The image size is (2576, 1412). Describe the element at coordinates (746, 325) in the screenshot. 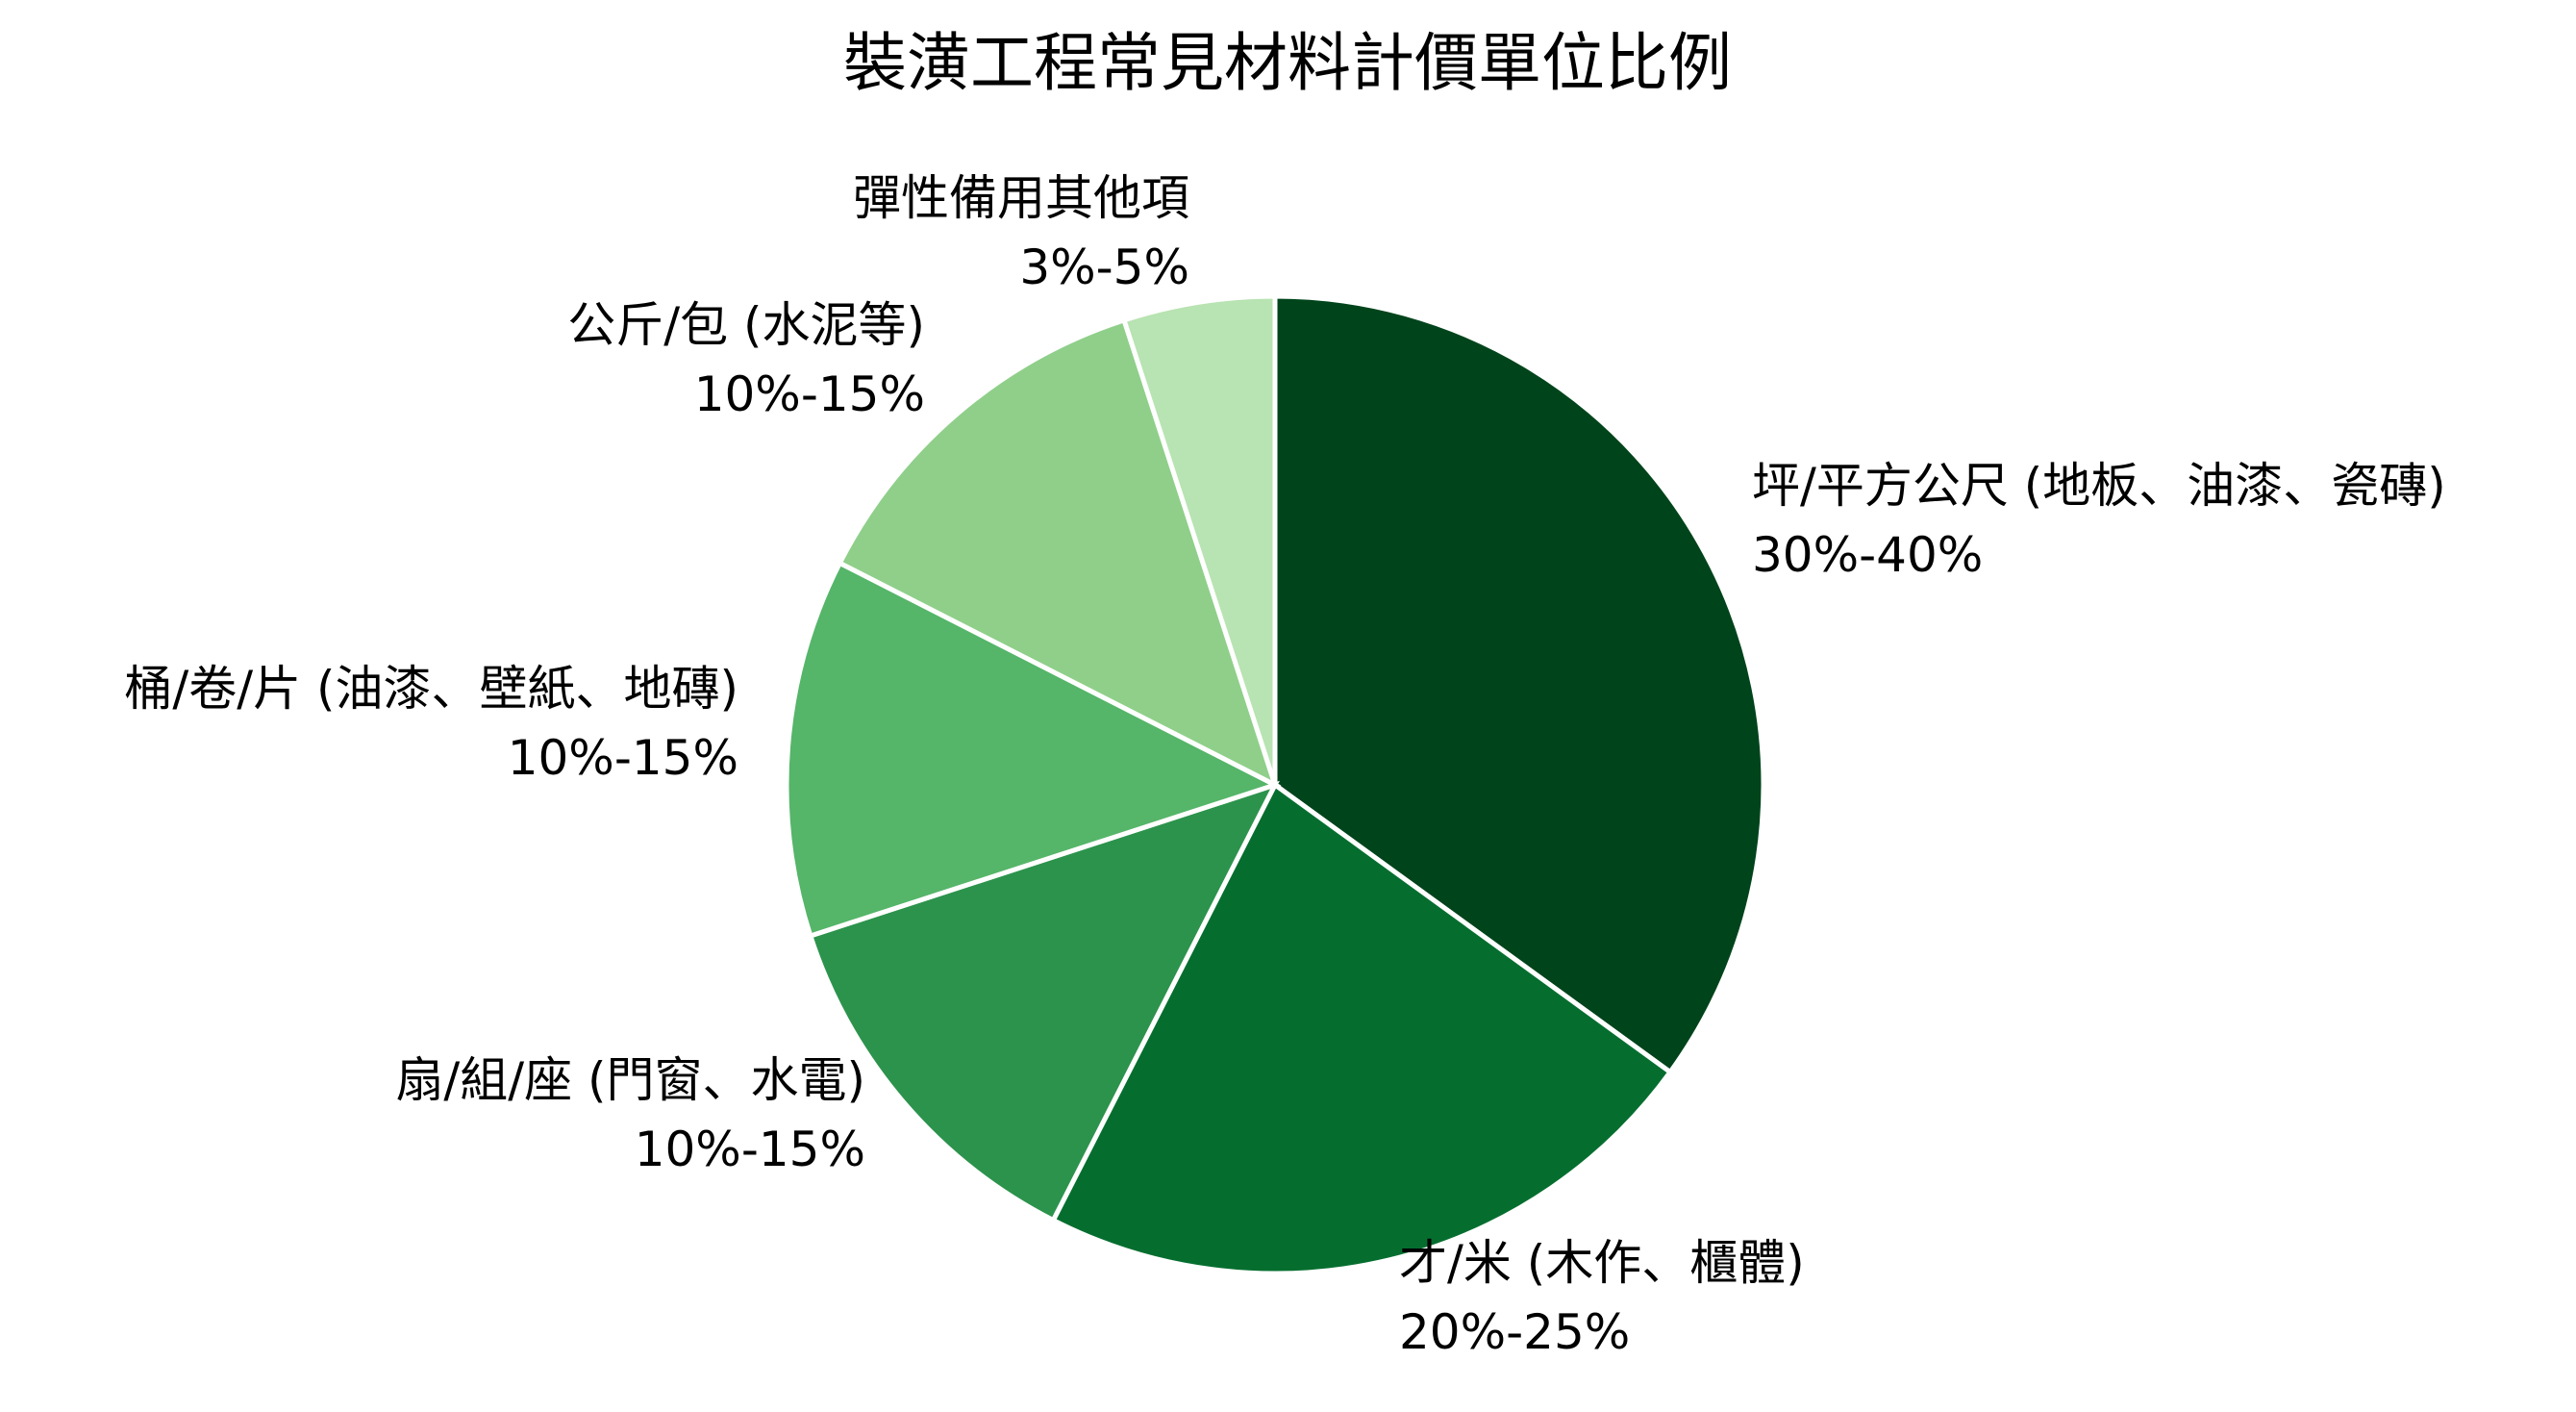

I see `slice-label-5: 公斤/包 (水泥等)` at that location.